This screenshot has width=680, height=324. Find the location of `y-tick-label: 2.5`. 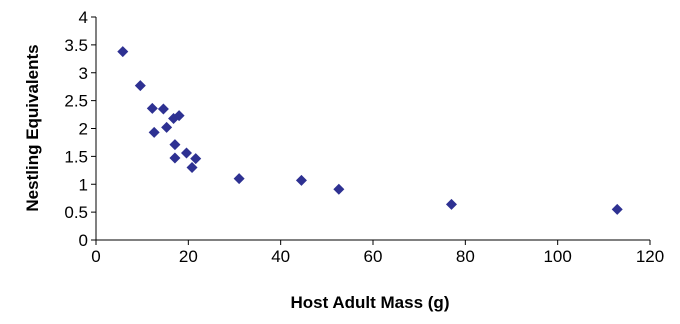

y-tick-label: 2.5 is located at coordinates (76, 101).